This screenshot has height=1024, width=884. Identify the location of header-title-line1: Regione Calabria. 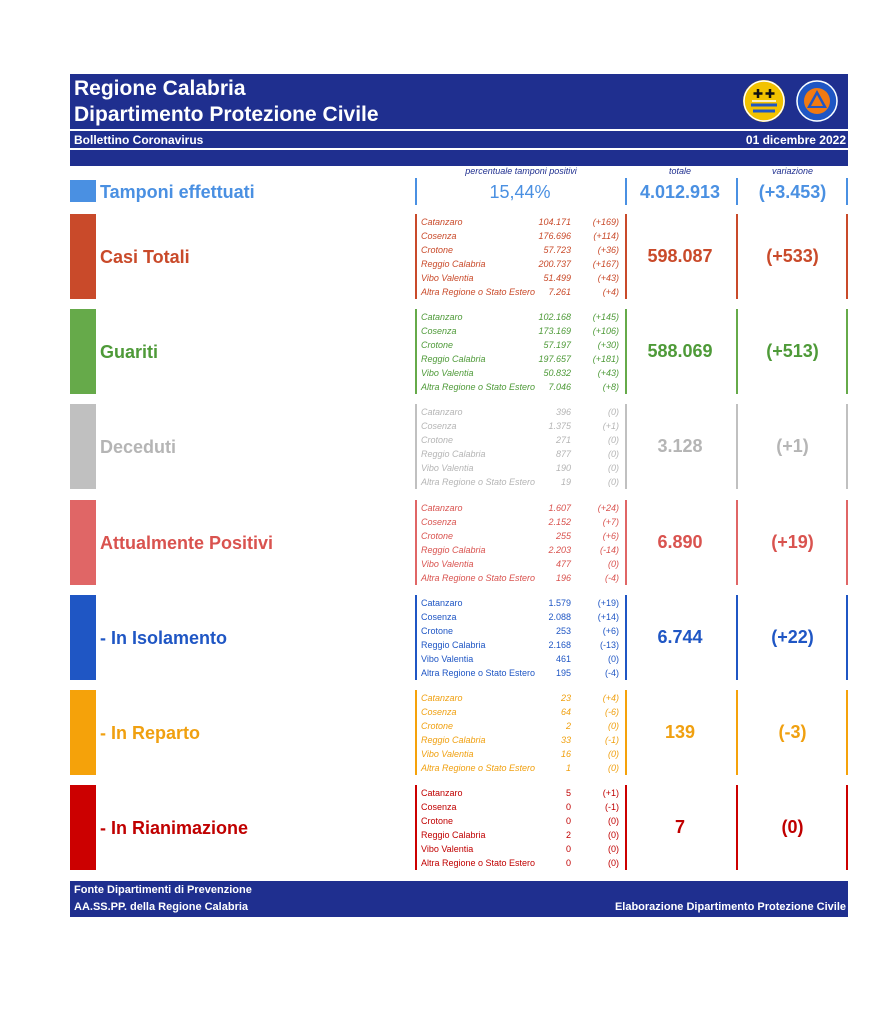
(160, 88).